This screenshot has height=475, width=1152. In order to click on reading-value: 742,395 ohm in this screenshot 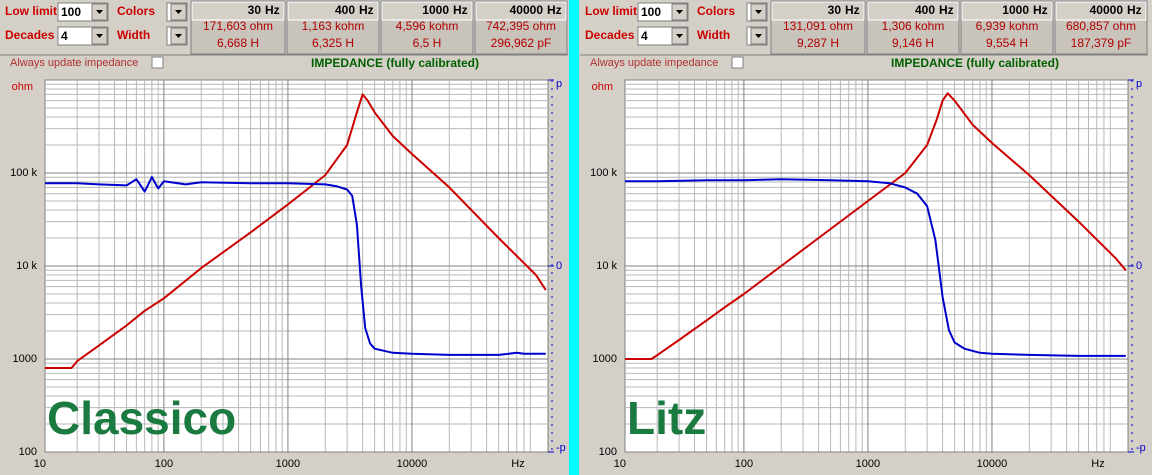, I will do `click(521, 26)`.